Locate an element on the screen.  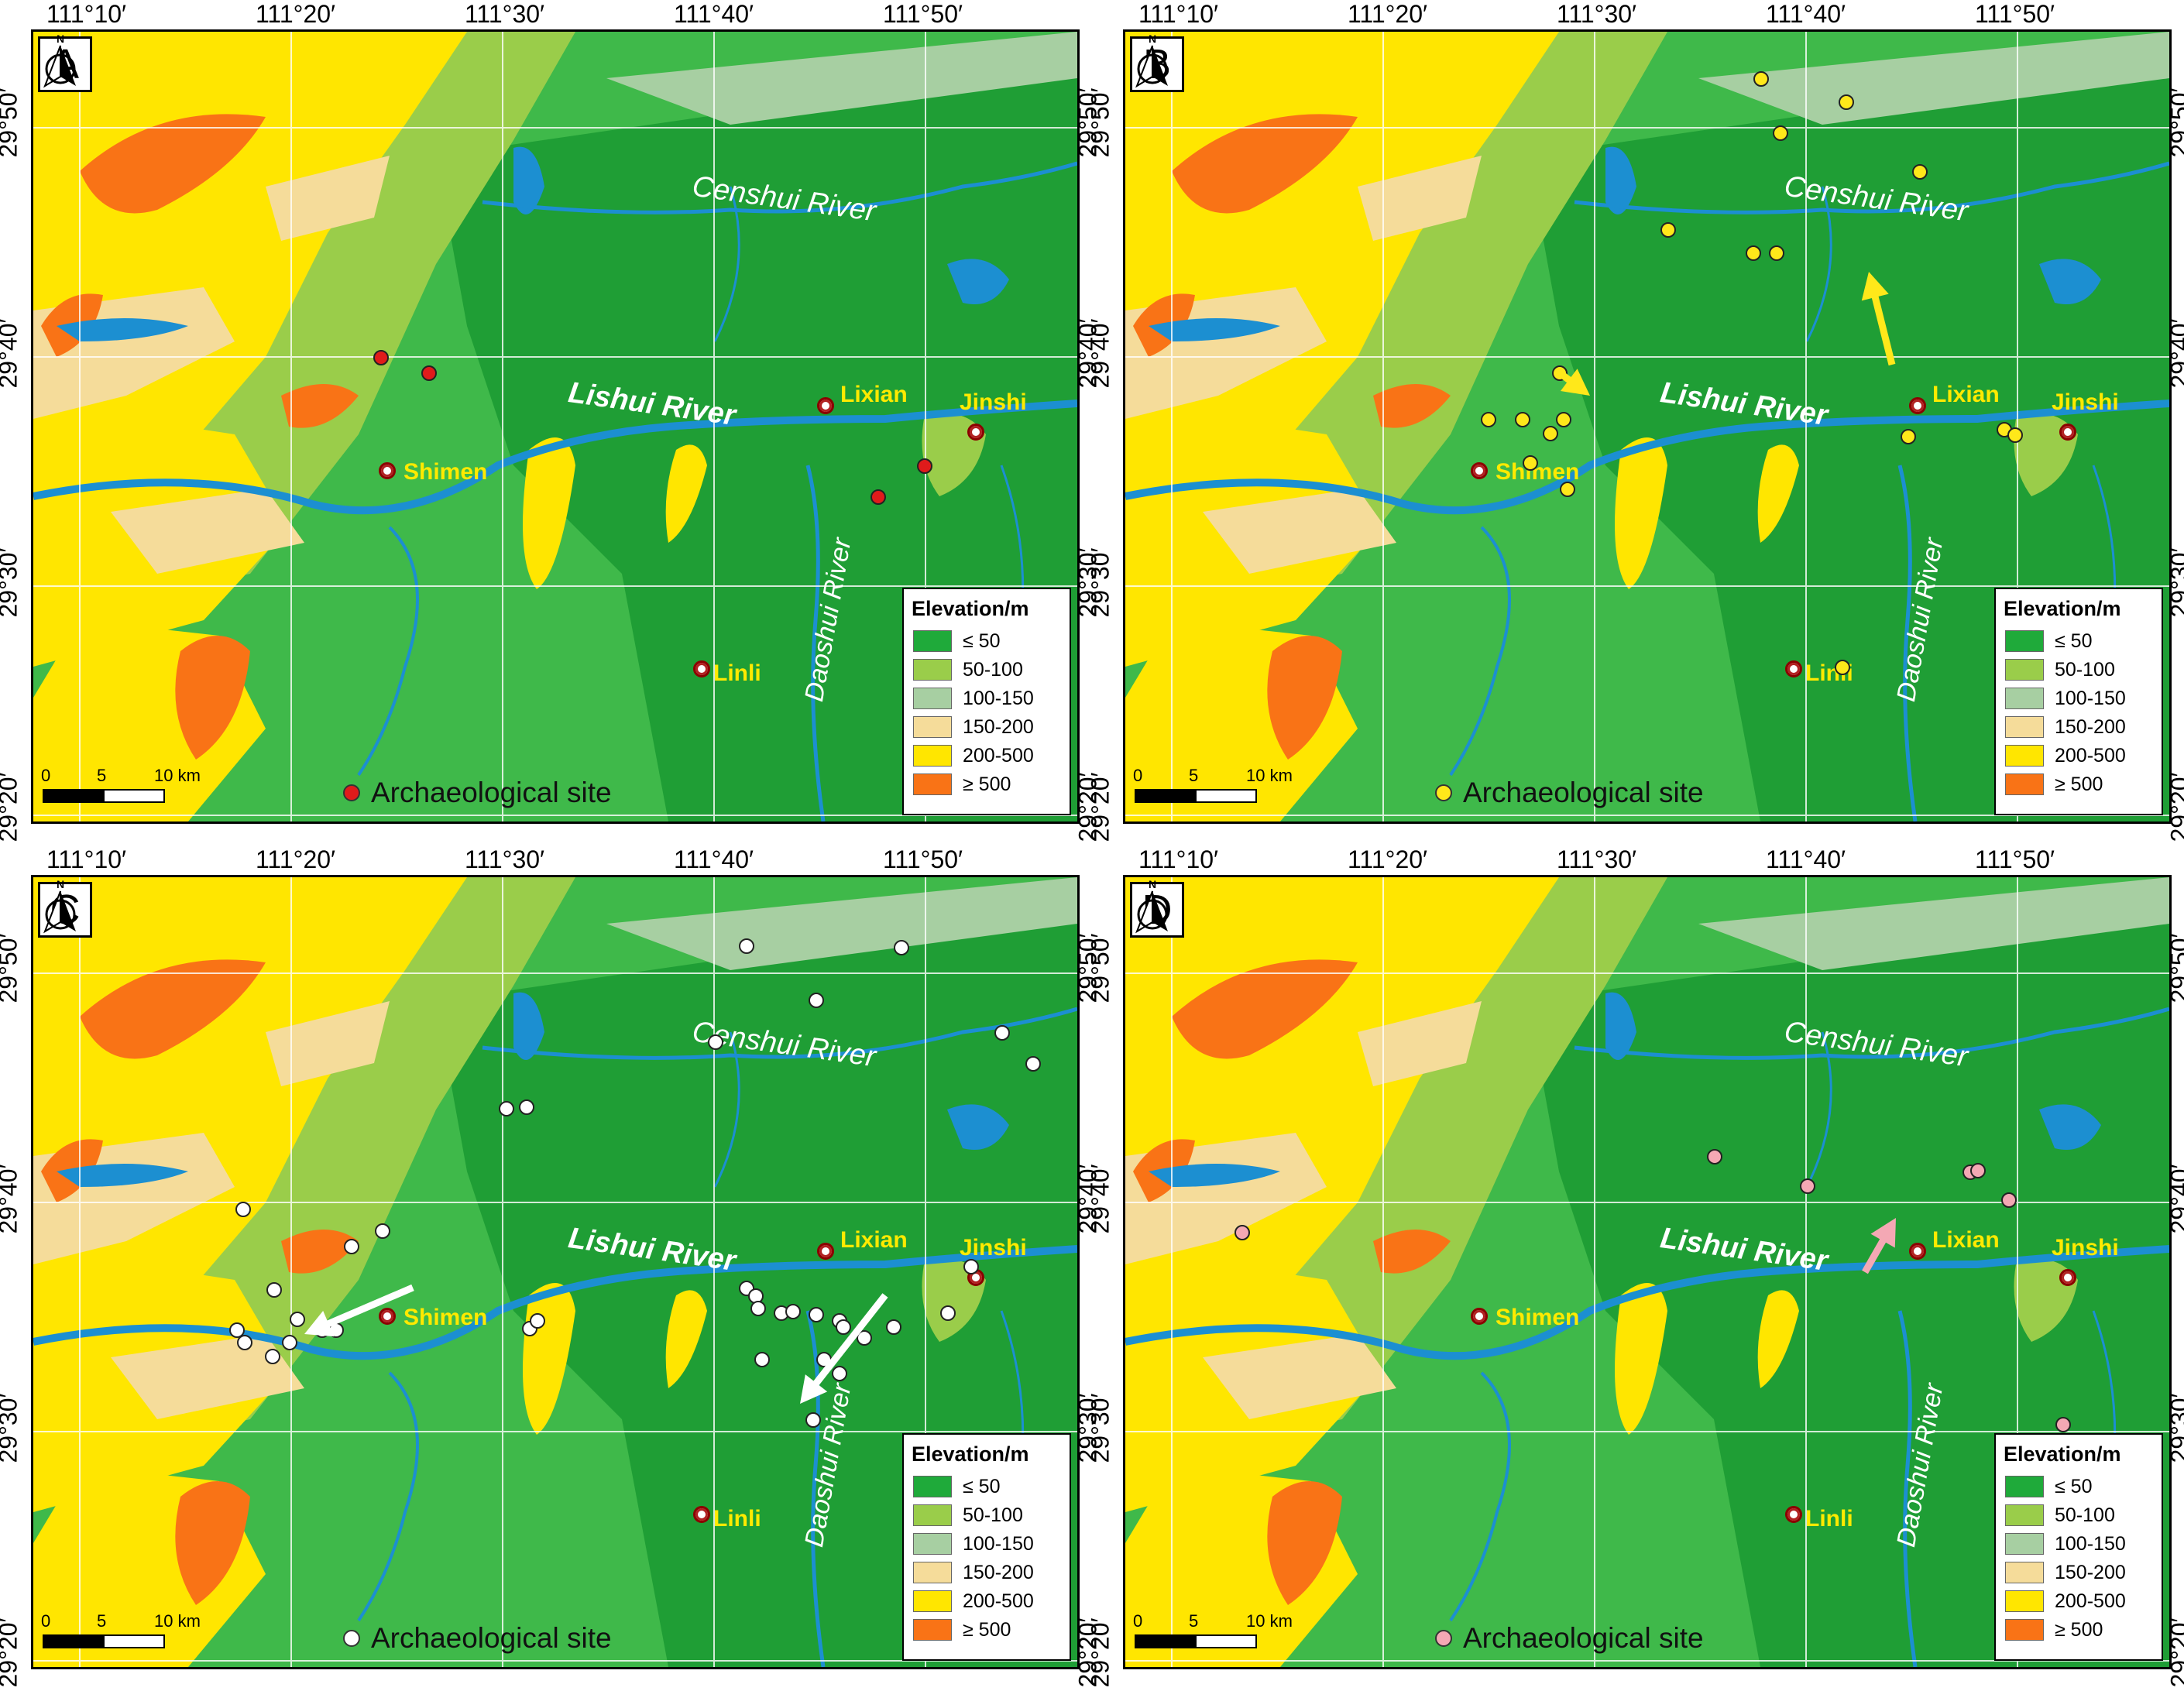
scale-tick-10: 10 km is located at coordinates (1270, 775).